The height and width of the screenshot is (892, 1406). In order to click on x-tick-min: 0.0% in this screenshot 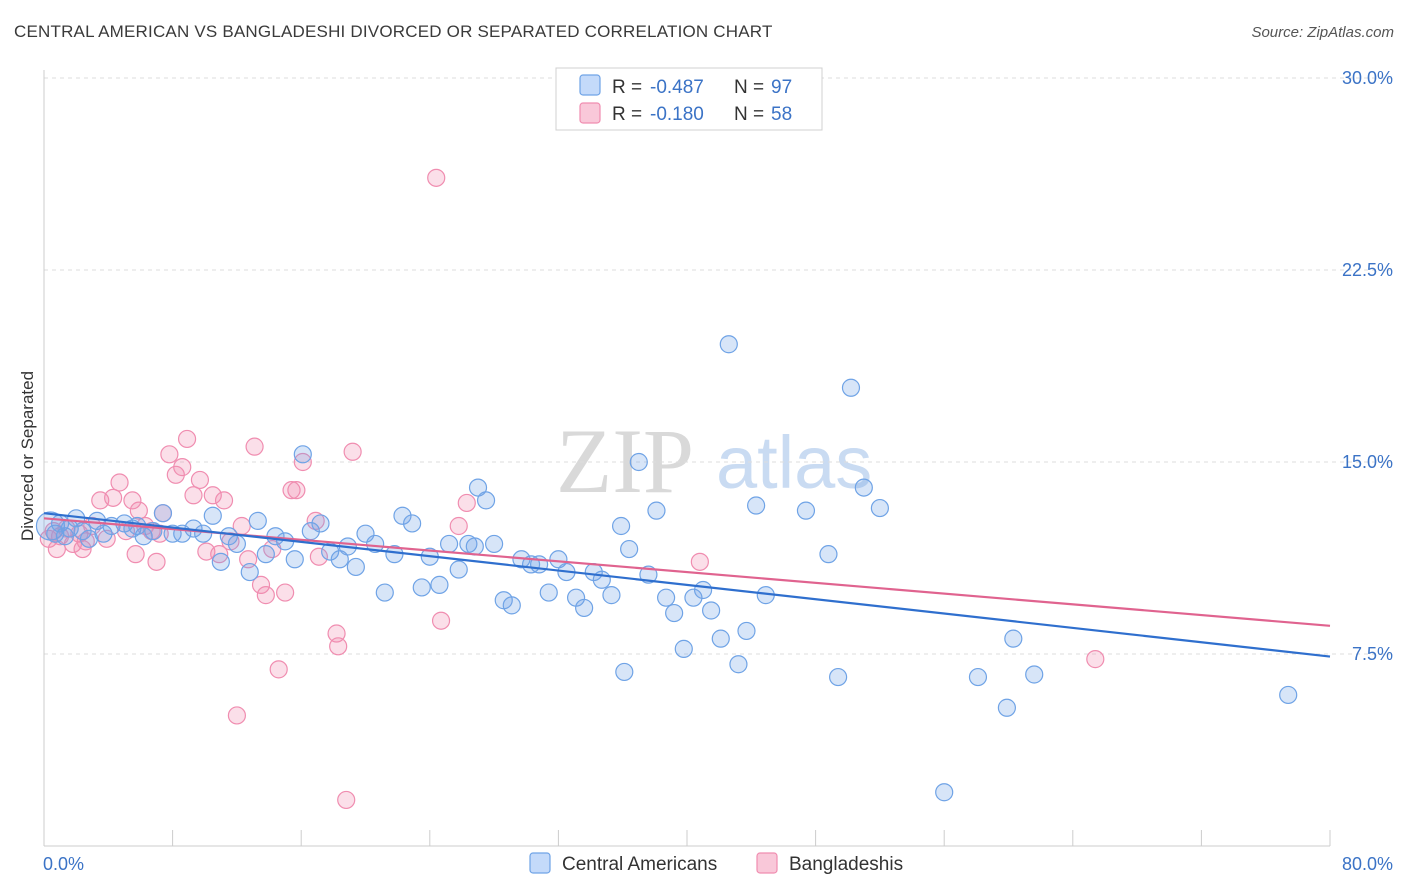, I will do `click(63, 864)`.